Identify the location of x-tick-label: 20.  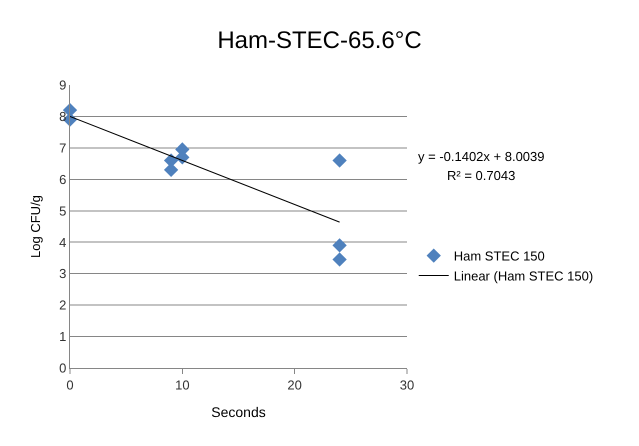
(294, 385).